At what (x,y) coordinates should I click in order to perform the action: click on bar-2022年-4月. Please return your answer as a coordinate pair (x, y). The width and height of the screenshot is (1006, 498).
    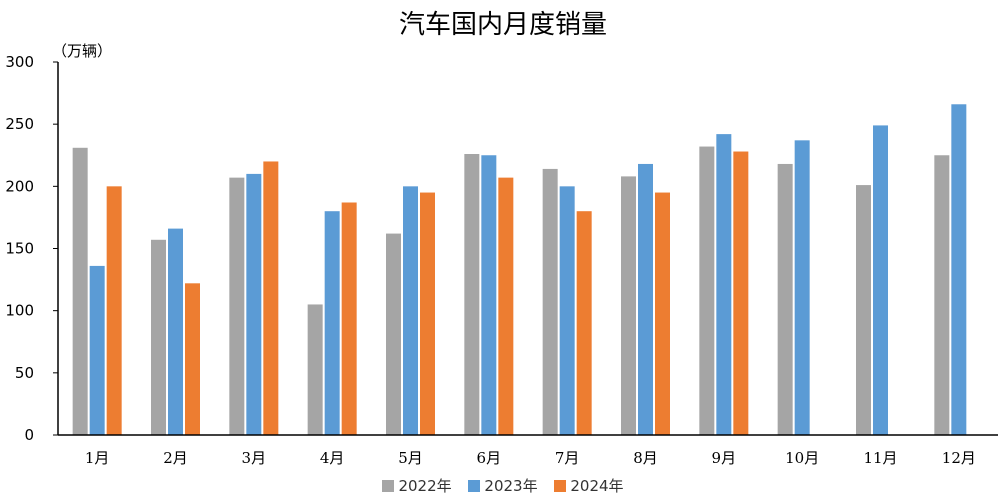
    Looking at the image, I should click on (315, 369).